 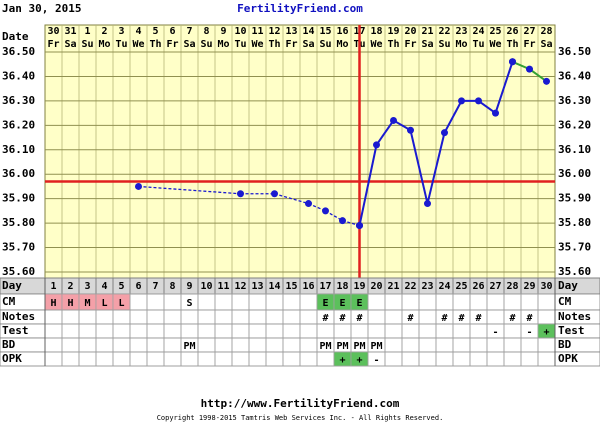 What do you see at coordinates (18, 316) in the screenshot?
I see `row-label: Notes` at bounding box center [18, 316].